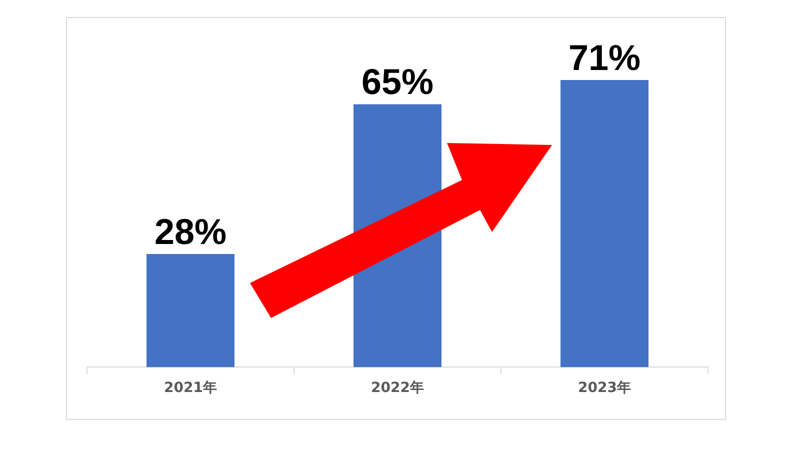 This screenshot has width=800, height=450. Describe the element at coordinates (397, 81) in the screenshot. I see `data-label: 65%` at that location.